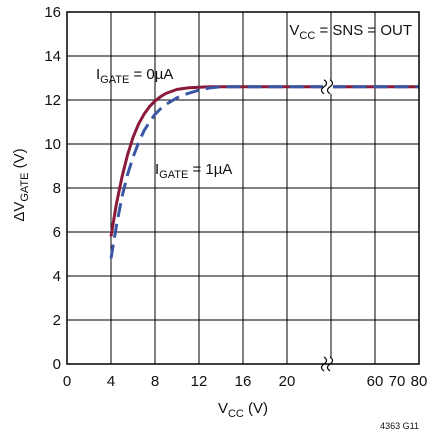  Describe the element at coordinates (155, 381) in the screenshot. I see `x-tick-label: 8` at that location.